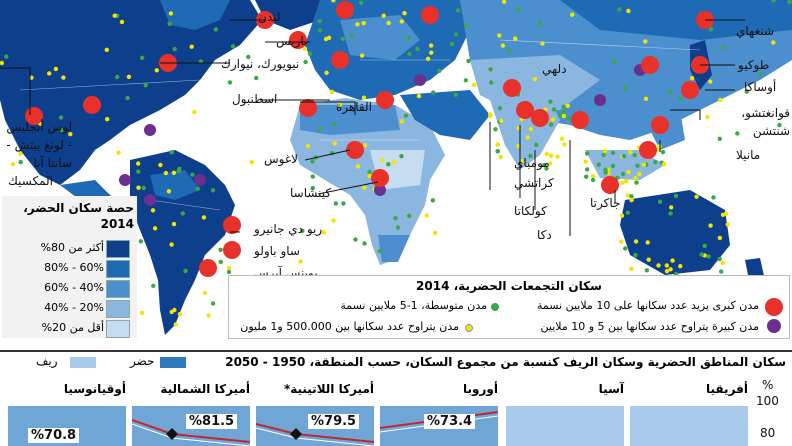  What do you see at coordinates (260, 64) in the screenshot?
I see `city-newyork: نيويورك، نيوارك` at bounding box center [260, 64].